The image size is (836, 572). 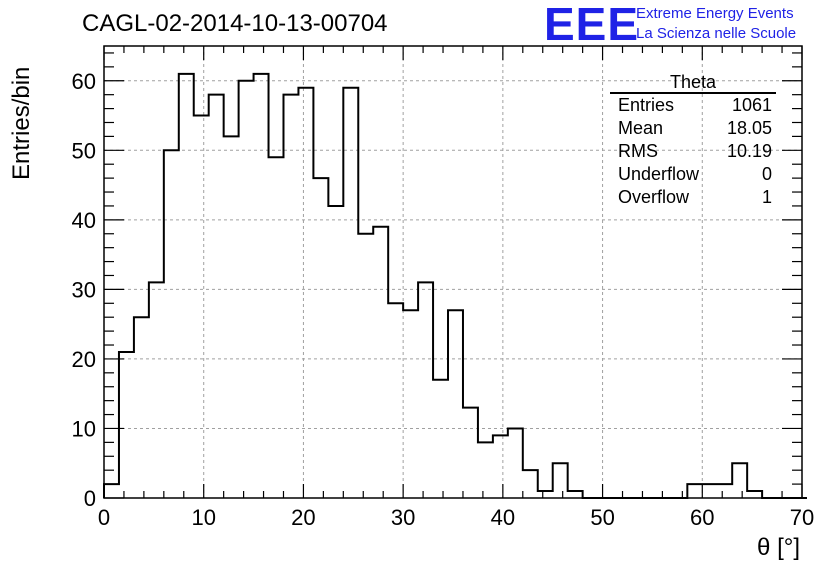 I want to click on stats-row: RMS 10.19, so click(x=693, y=151).